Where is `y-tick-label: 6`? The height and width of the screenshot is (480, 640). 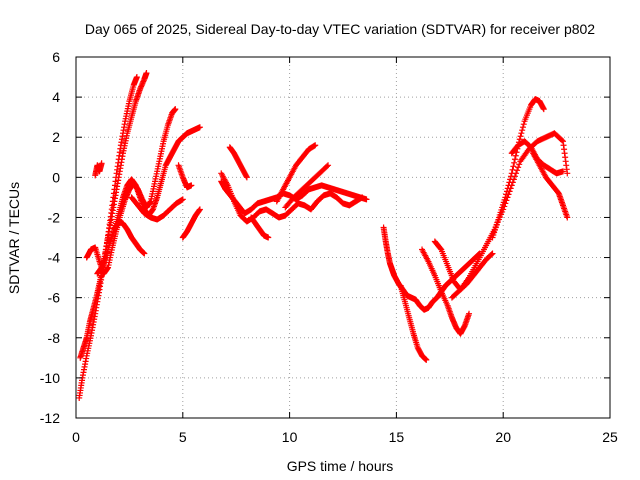
y-tick-label: 6 is located at coordinates (56, 57).